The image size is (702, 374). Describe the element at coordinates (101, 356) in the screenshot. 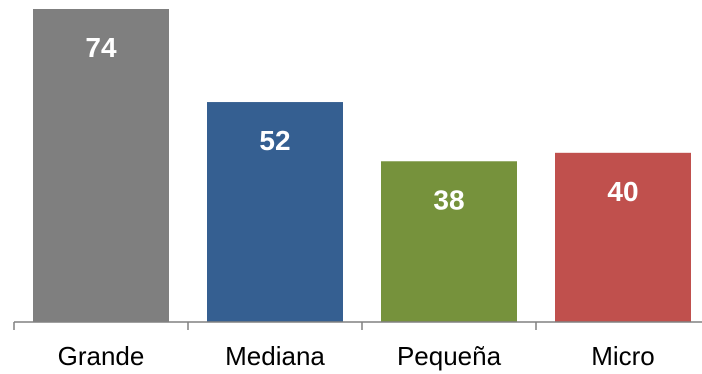

I see `category-label-grande: Grande` at that location.